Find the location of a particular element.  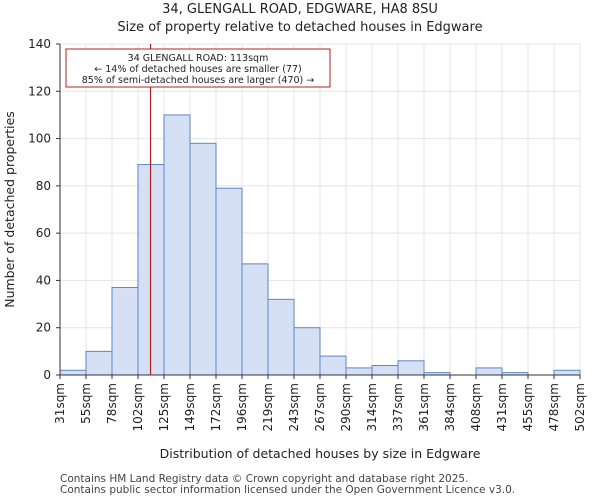

y-tick-label: 20 is located at coordinates (43, 328).